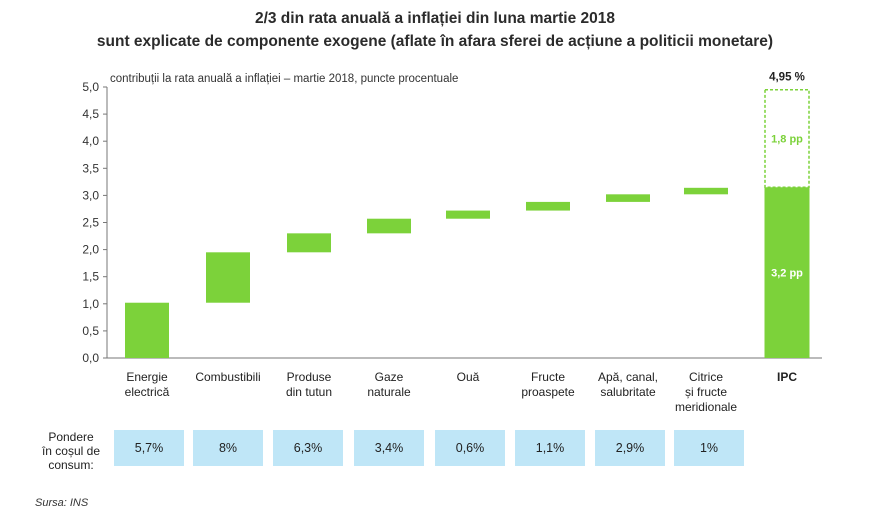 This screenshot has width=870, height=519. I want to click on y-tick-label: 3,0, so click(90, 195).